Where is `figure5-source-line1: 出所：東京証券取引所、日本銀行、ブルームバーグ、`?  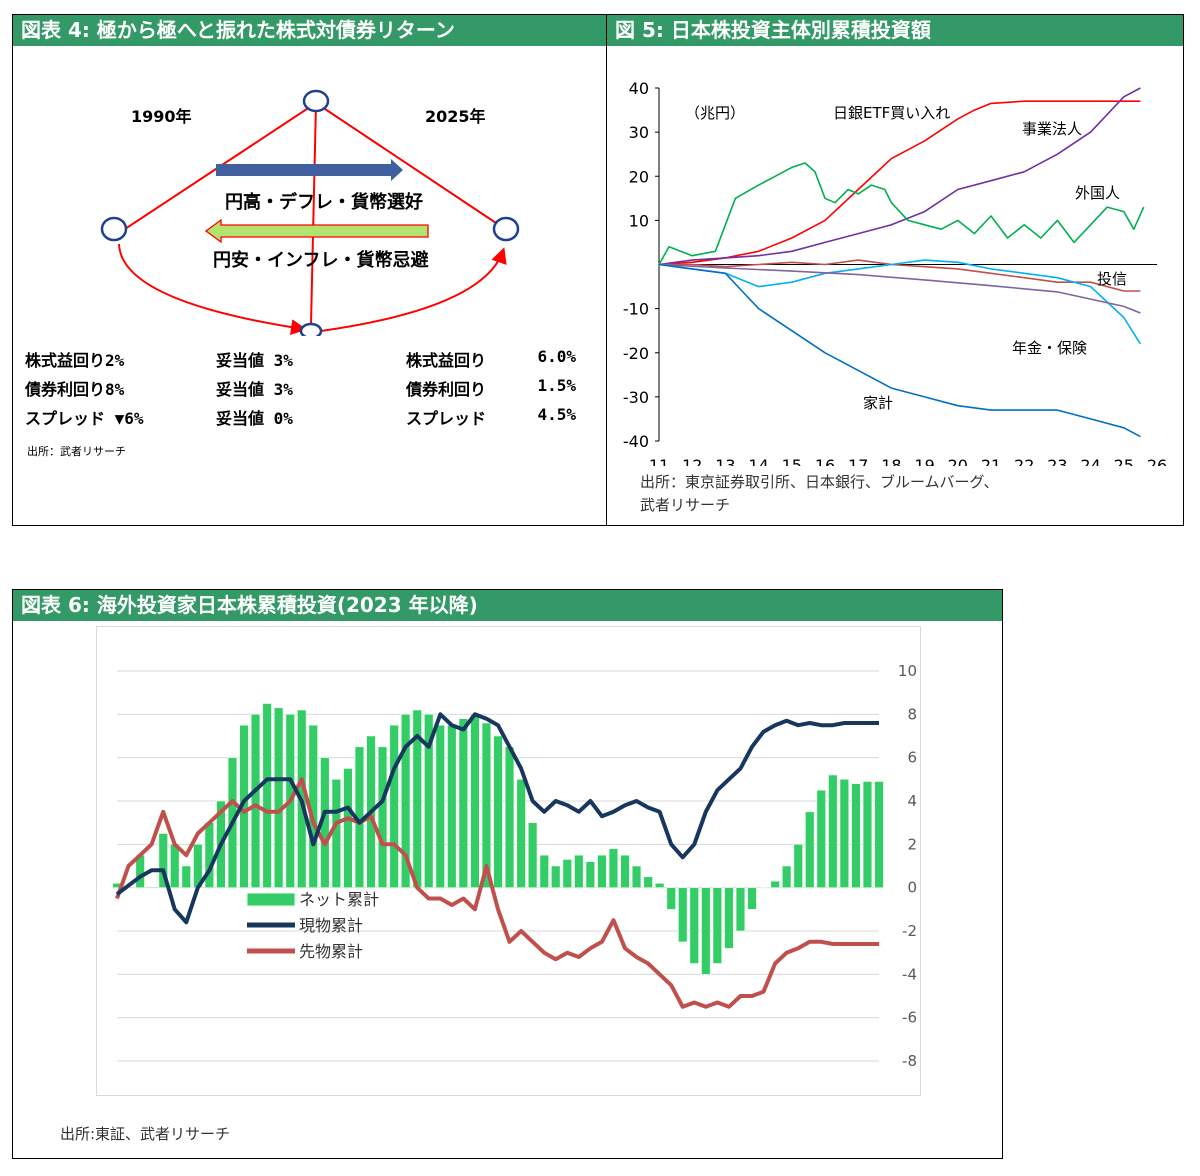
figure5-source-line1: 出所：東京証券取引所、日本銀行、ブルームバーグ、 is located at coordinates (819, 482).